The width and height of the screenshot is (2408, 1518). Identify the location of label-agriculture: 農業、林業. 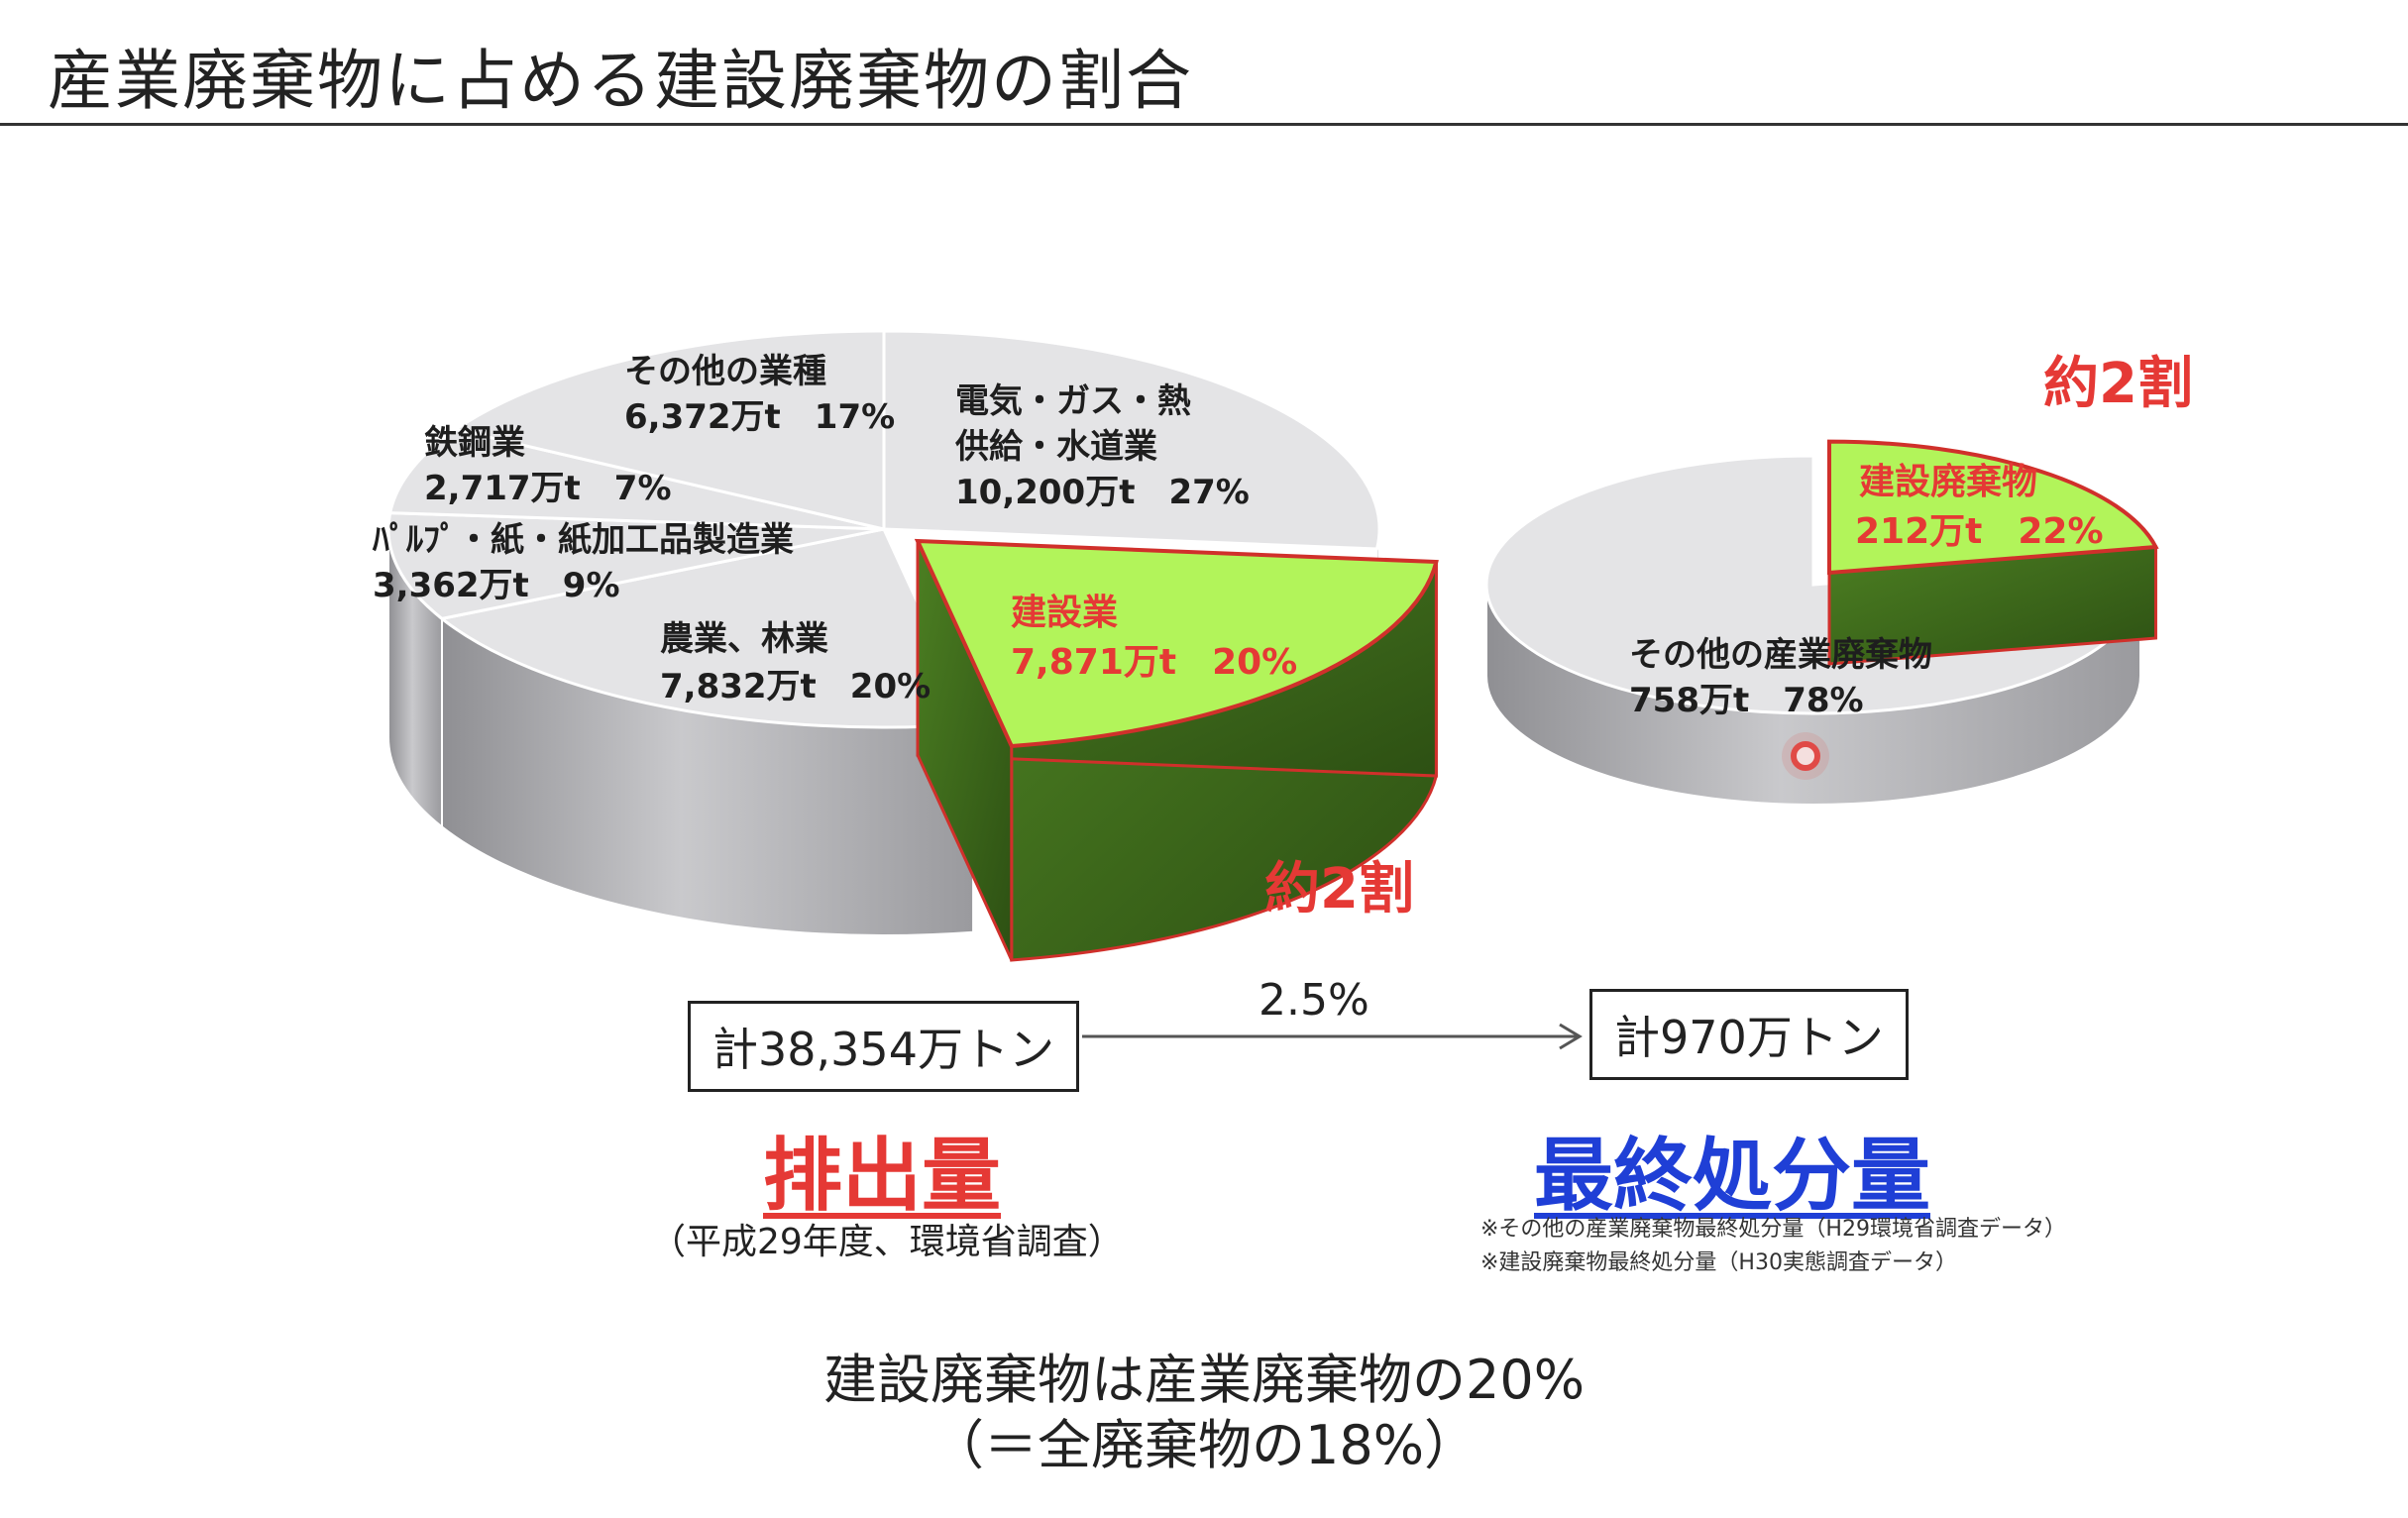
(744, 639).